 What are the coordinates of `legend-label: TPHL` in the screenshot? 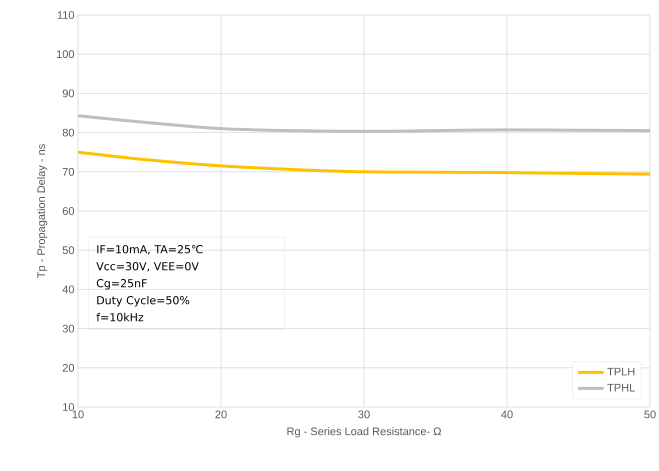 It's located at (621, 388).